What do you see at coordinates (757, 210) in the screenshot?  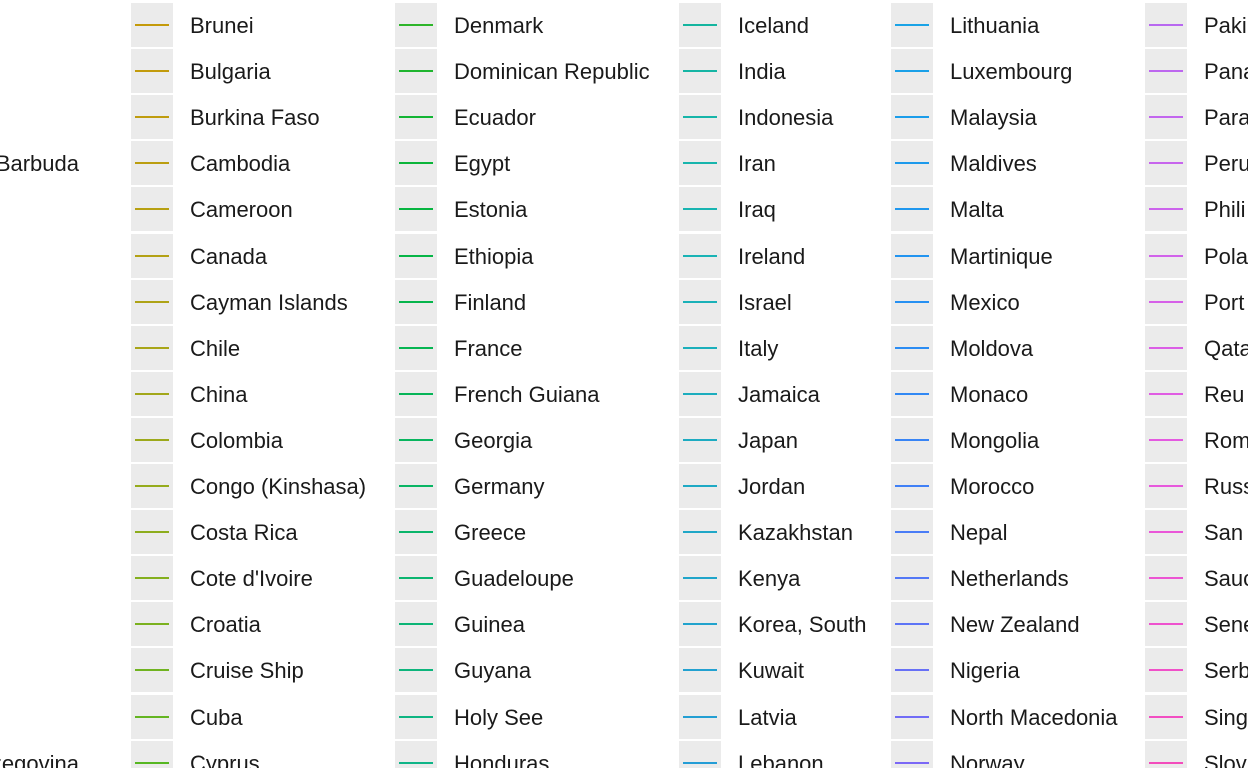 I see `legend-label: Iraq` at bounding box center [757, 210].